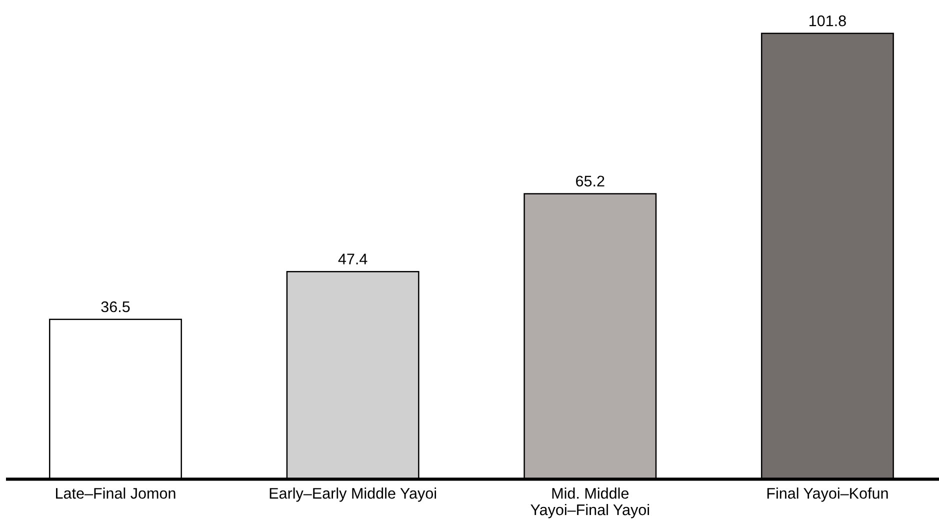 The image size is (939, 522). Describe the element at coordinates (589, 503) in the screenshot. I see `x-tick-label: Mid. Middle Yayoi–Final Yayoi` at that location.